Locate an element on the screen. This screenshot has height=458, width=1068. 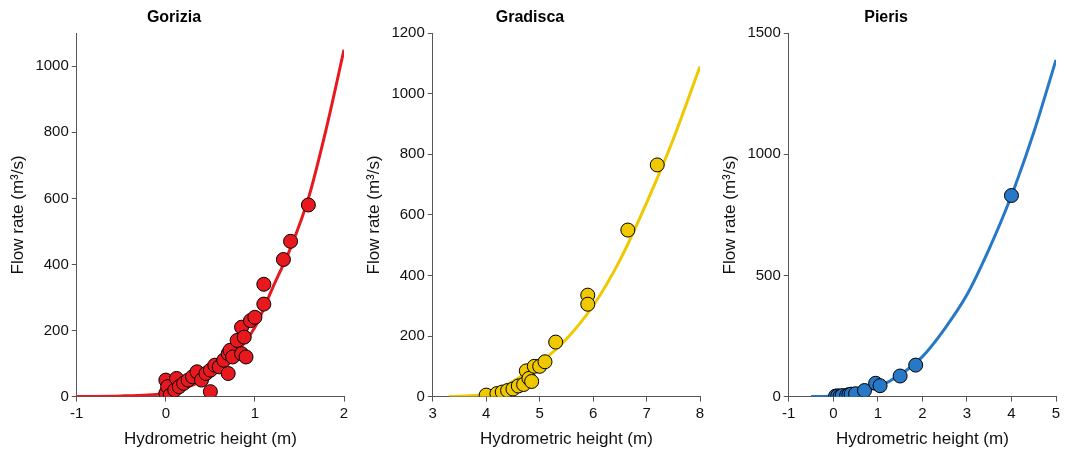
y-tick-label: 1200 is located at coordinates (408, 32).